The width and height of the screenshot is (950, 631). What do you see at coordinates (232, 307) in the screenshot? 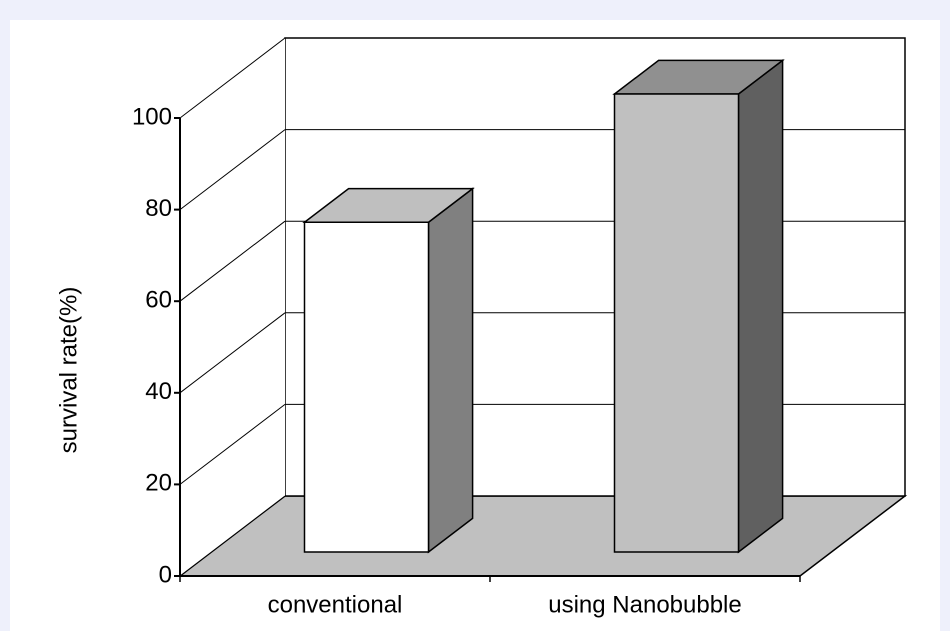
I see `side-wall` at bounding box center [232, 307].